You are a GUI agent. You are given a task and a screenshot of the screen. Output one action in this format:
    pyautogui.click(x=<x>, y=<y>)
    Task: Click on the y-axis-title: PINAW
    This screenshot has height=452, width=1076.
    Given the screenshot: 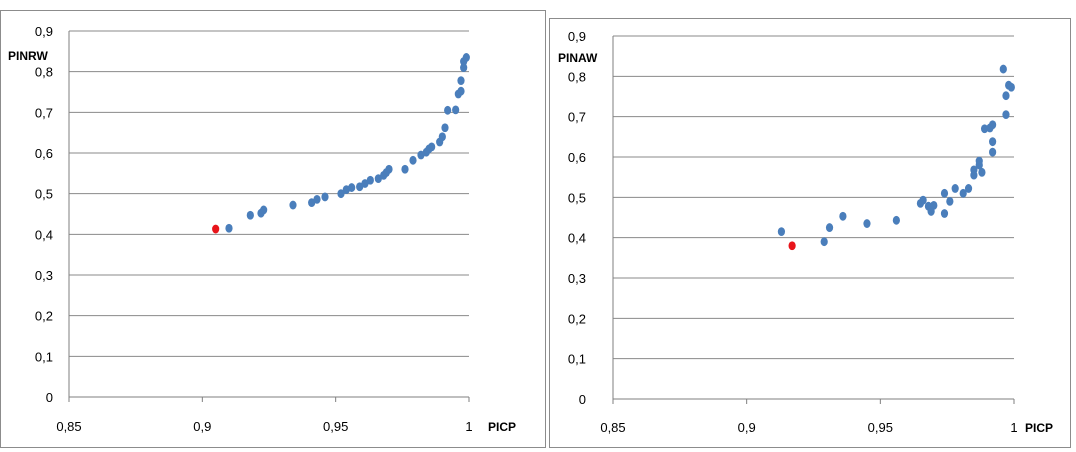 What is the action you would take?
    pyautogui.click(x=578, y=58)
    